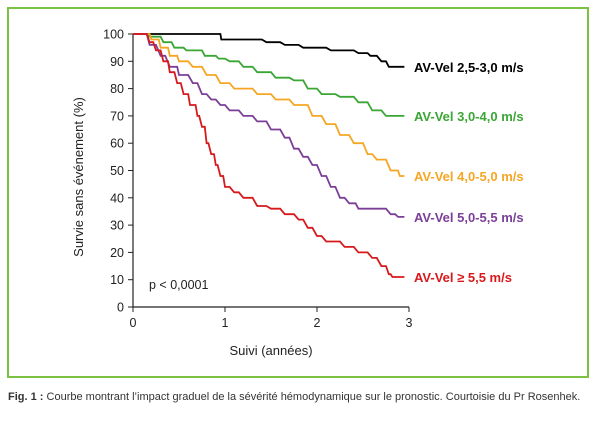 The image size is (600, 426). Describe the element at coordinates (117, 144) in the screenshot. I see `y-tick-label: 60` at that location.